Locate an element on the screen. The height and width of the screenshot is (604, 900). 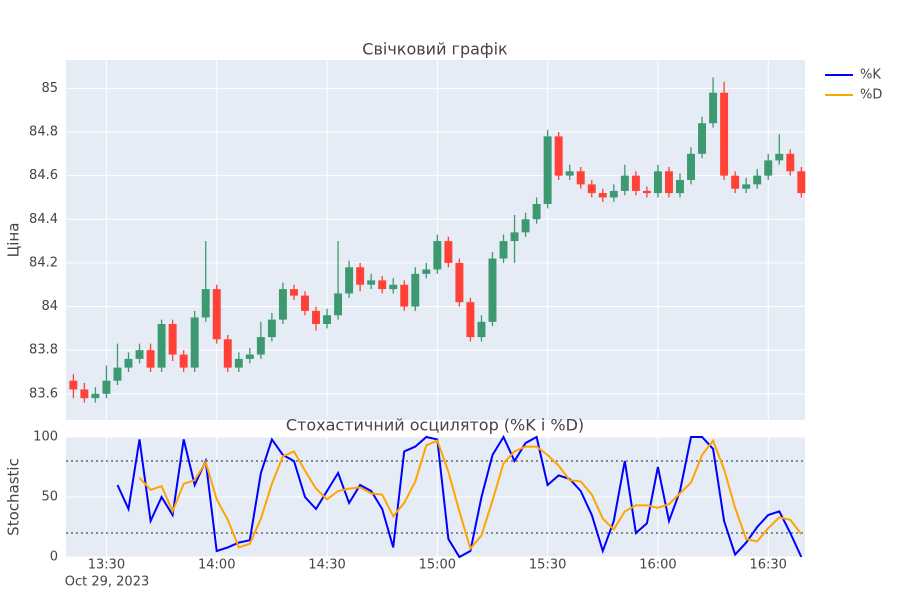
series-line is located at coordinates (470, 494).